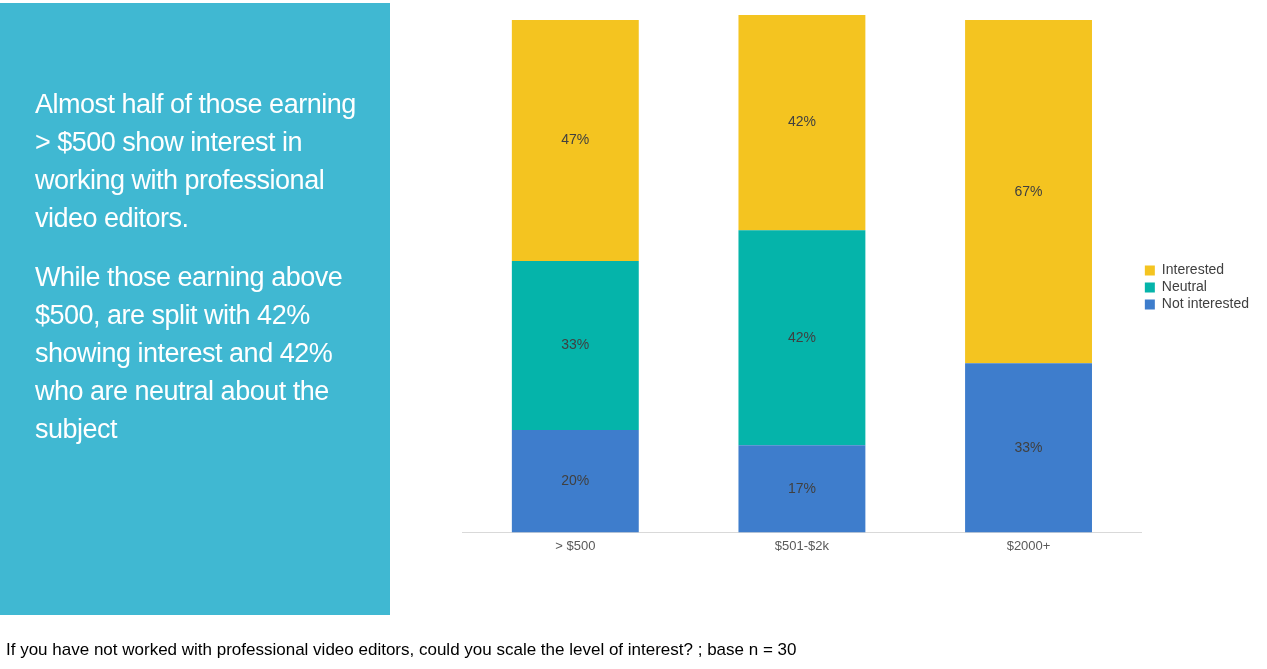  Describe the element at coordinates (1028, 545) in the screenshot. I see `x-tick-label: $2000+` at that location.